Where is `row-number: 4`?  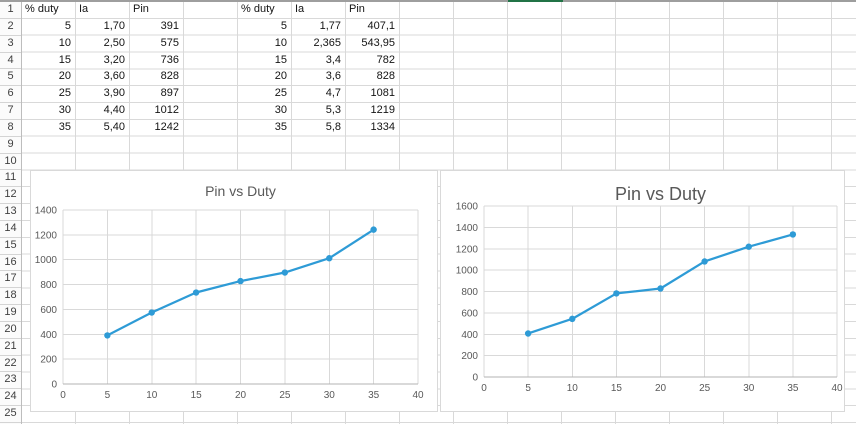 row-number: 4 is located at coordinates (10, 61).